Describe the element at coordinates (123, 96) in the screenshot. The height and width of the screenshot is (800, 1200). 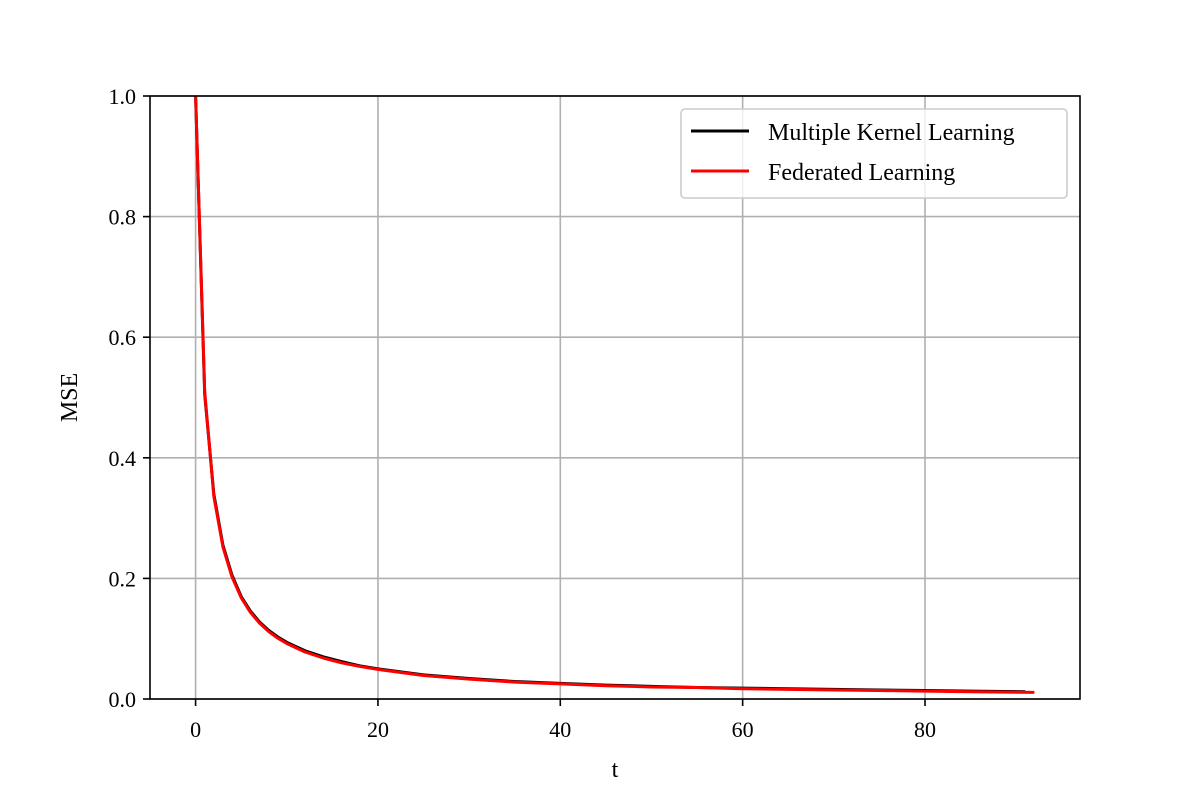
I see `y-tick-label-1-0: 1.0` at that location.